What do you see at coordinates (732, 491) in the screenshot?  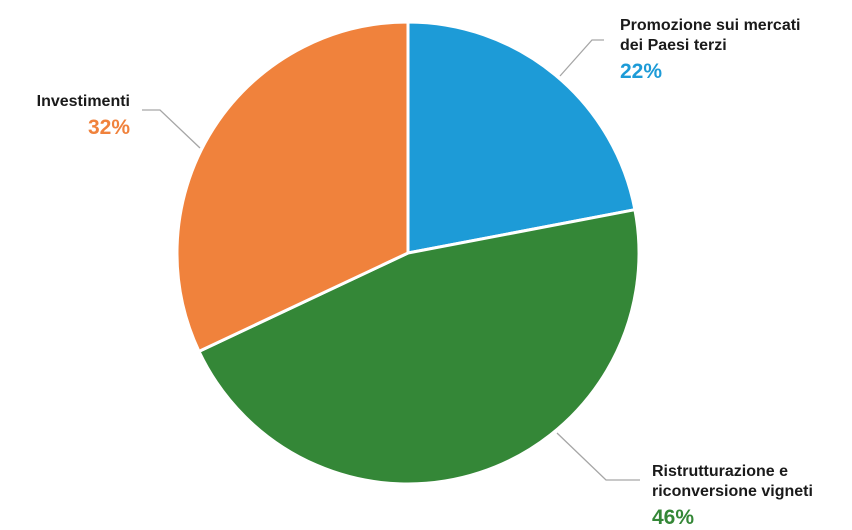 I see `slice-label-ristrutturazione-line-2: riconversione vigneti` at bounding box center [732, 491].